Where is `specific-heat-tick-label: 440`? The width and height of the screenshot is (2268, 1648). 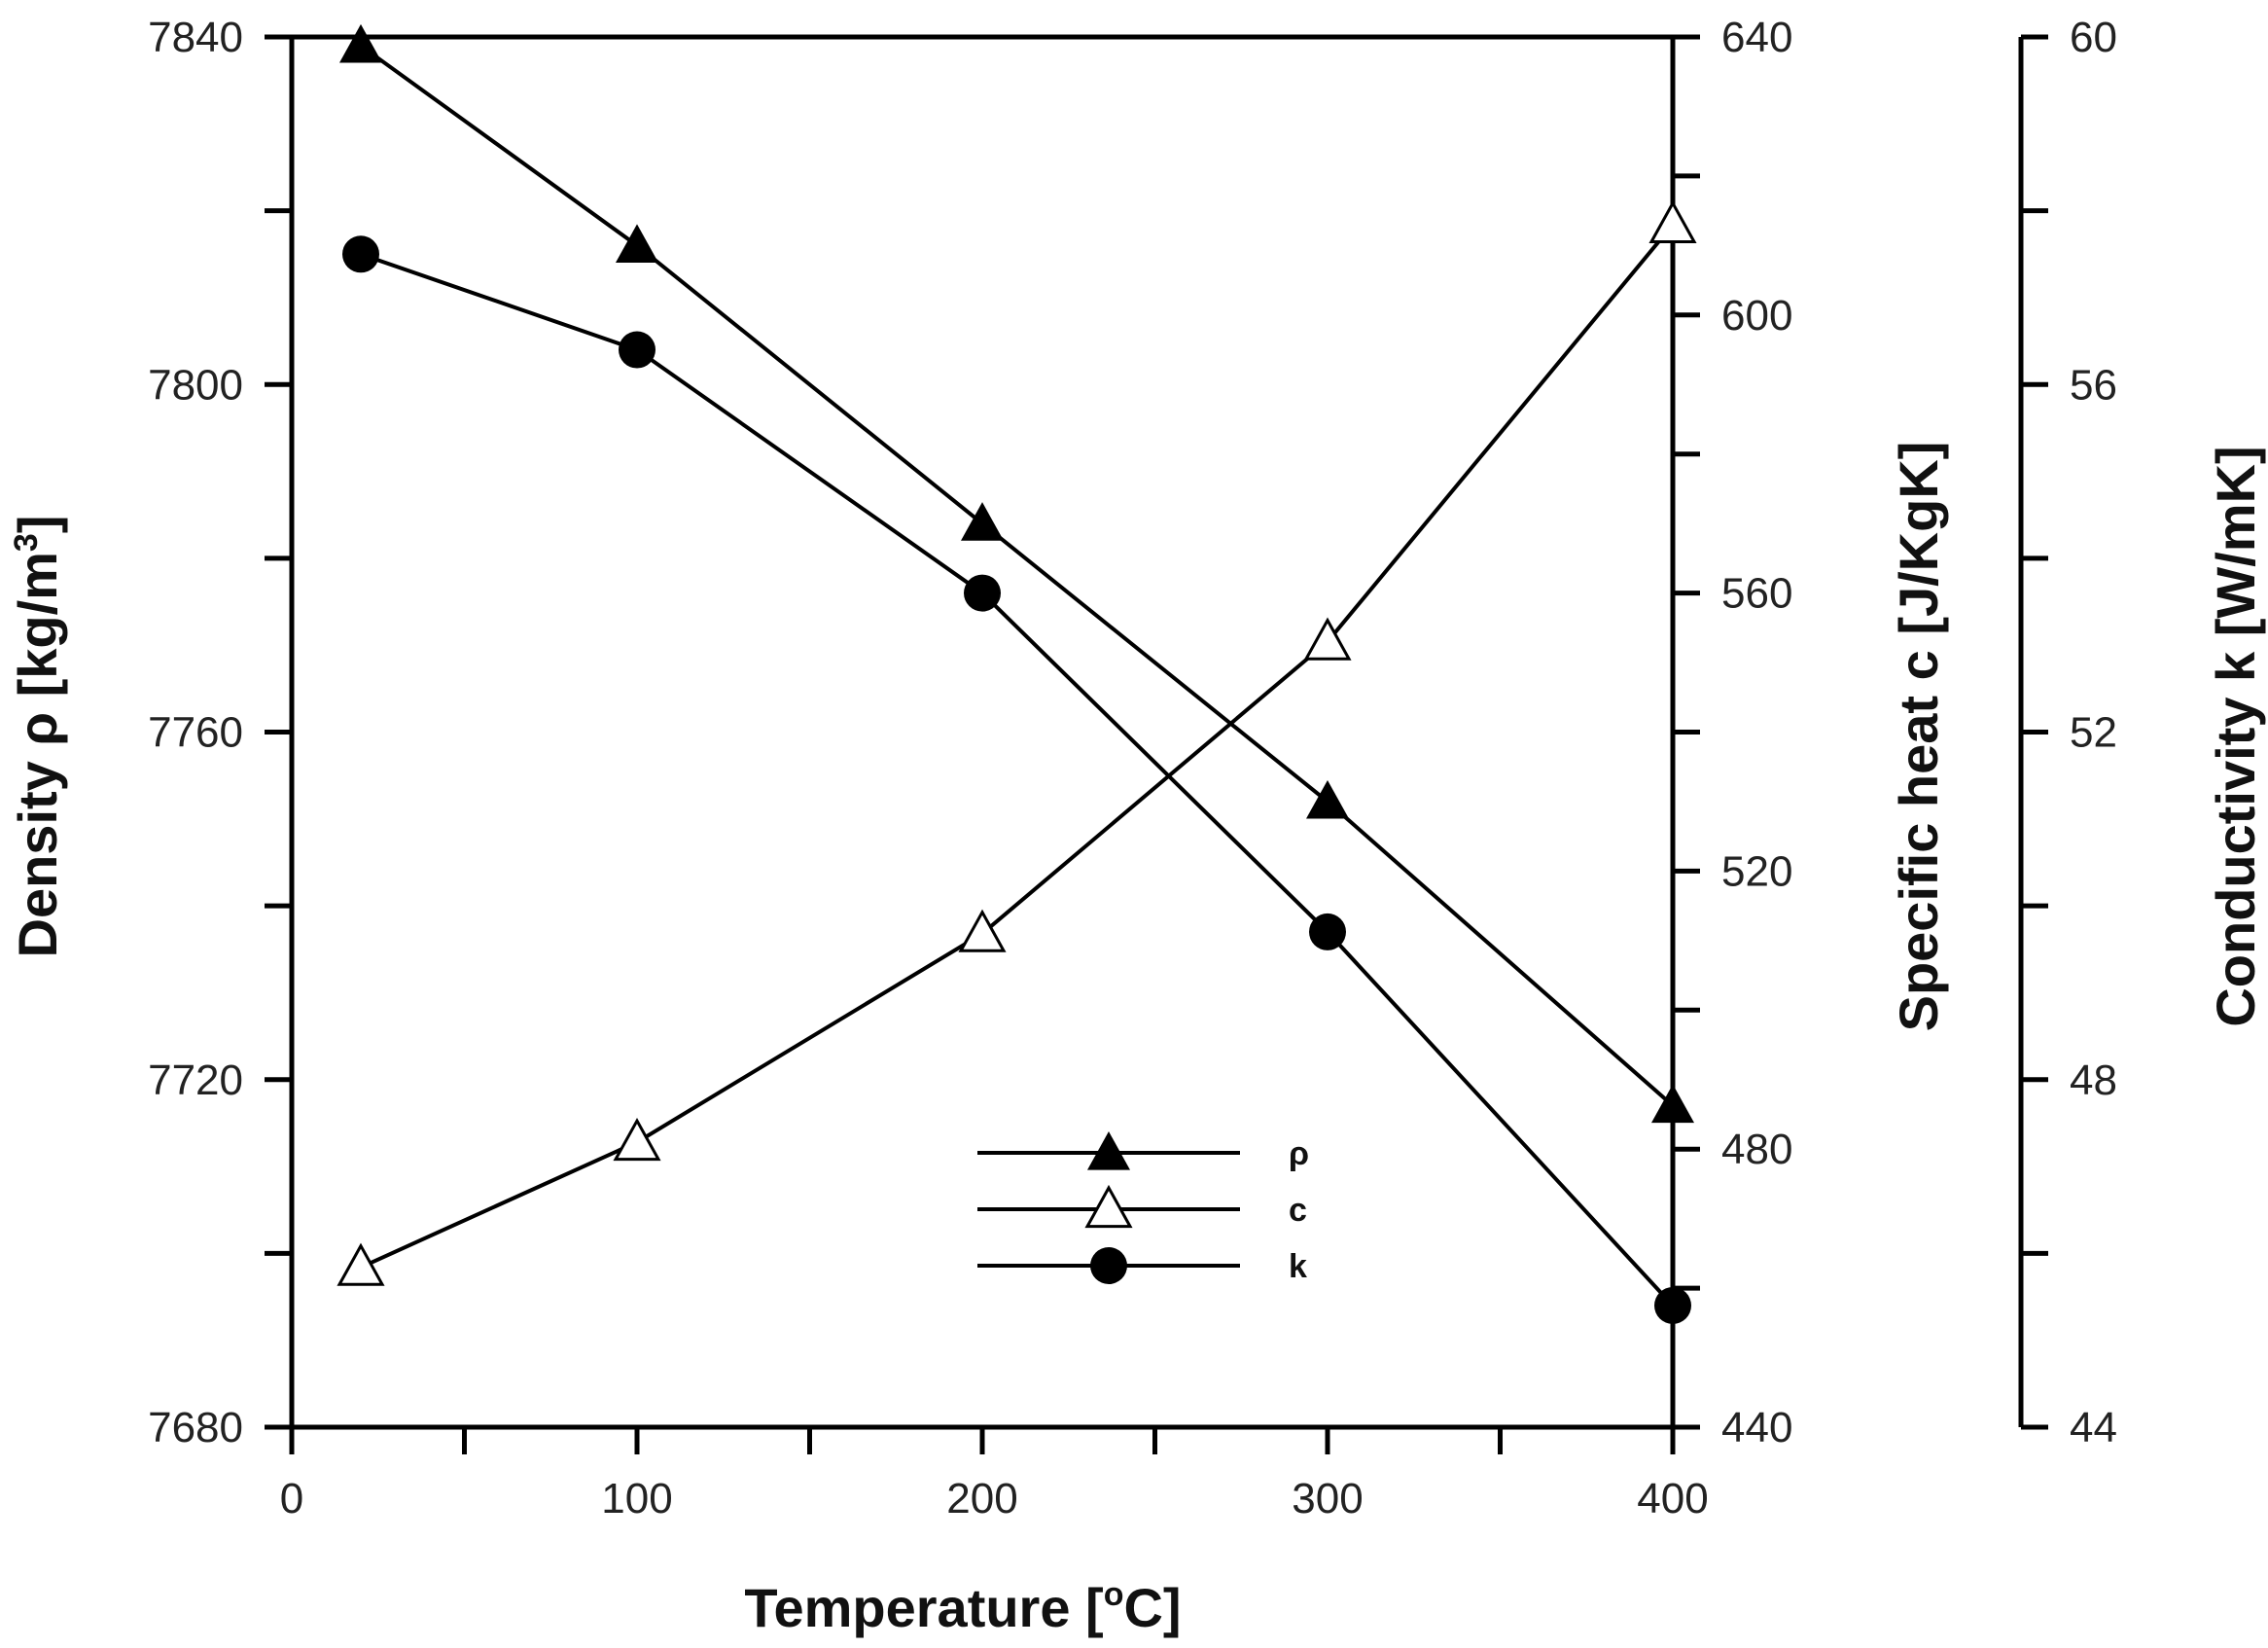
specific-heat-tick-label: 440 is located at coordinates (1756, 1427).